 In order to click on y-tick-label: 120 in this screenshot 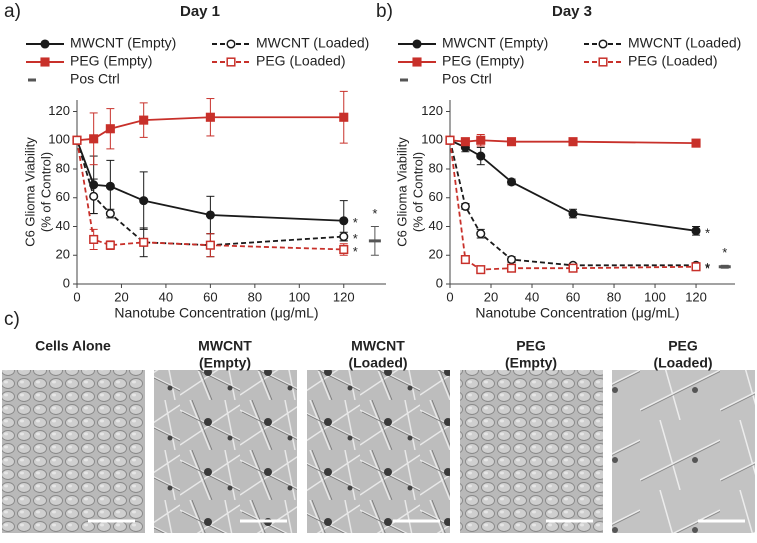, I will do `click(59, 110)`.